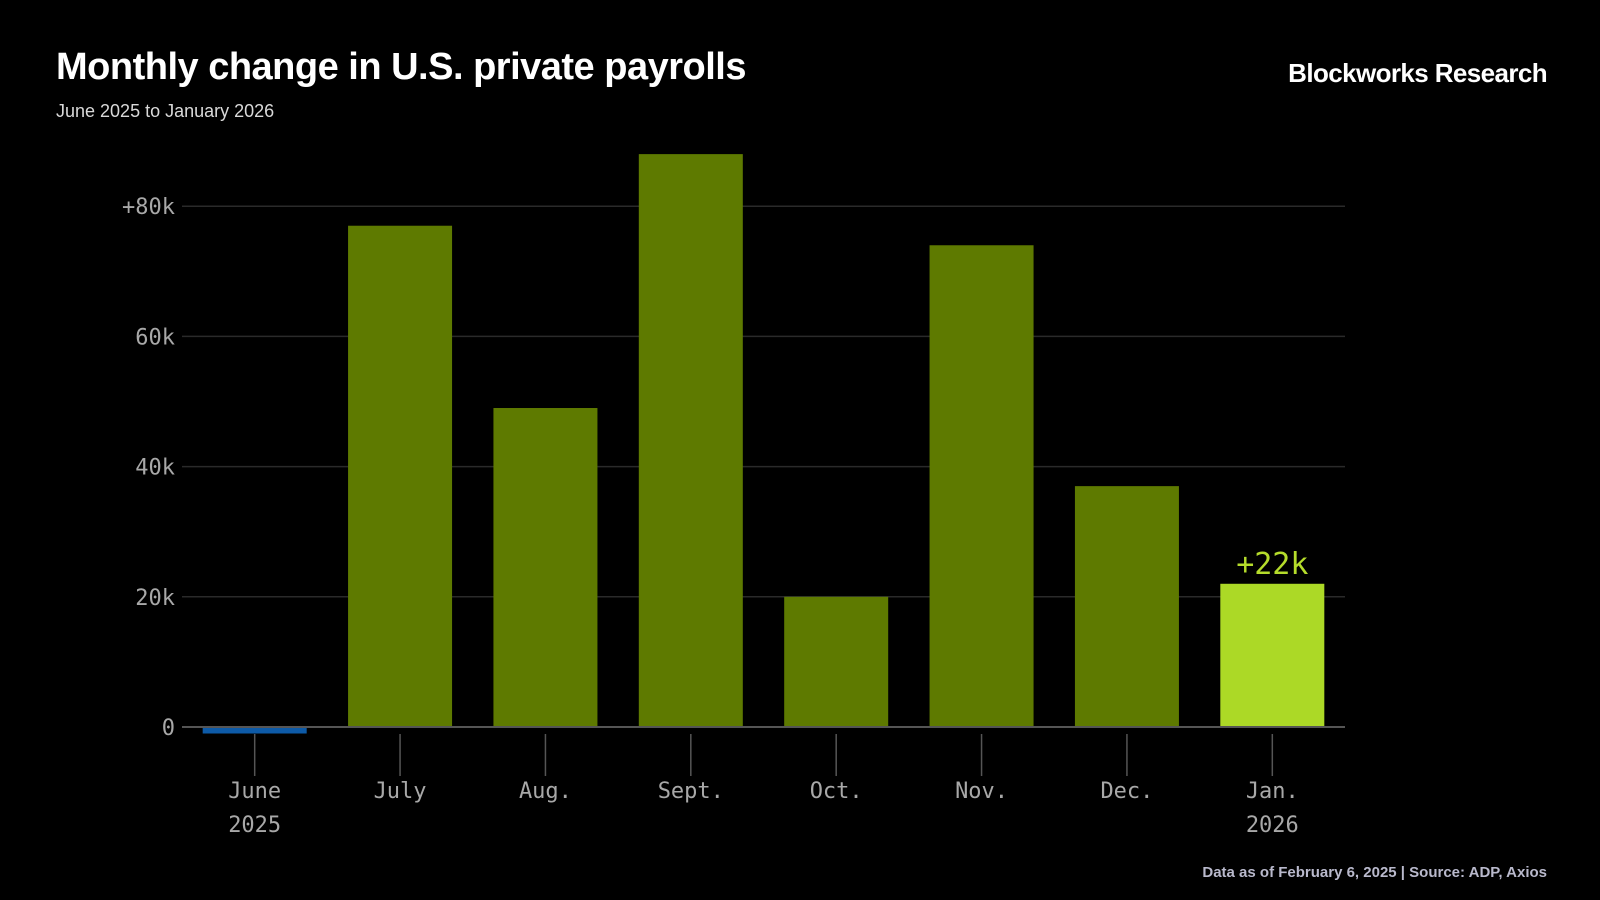  I want to click on chart-subtitle: June 2025 to January 2026, so click(165, 111).